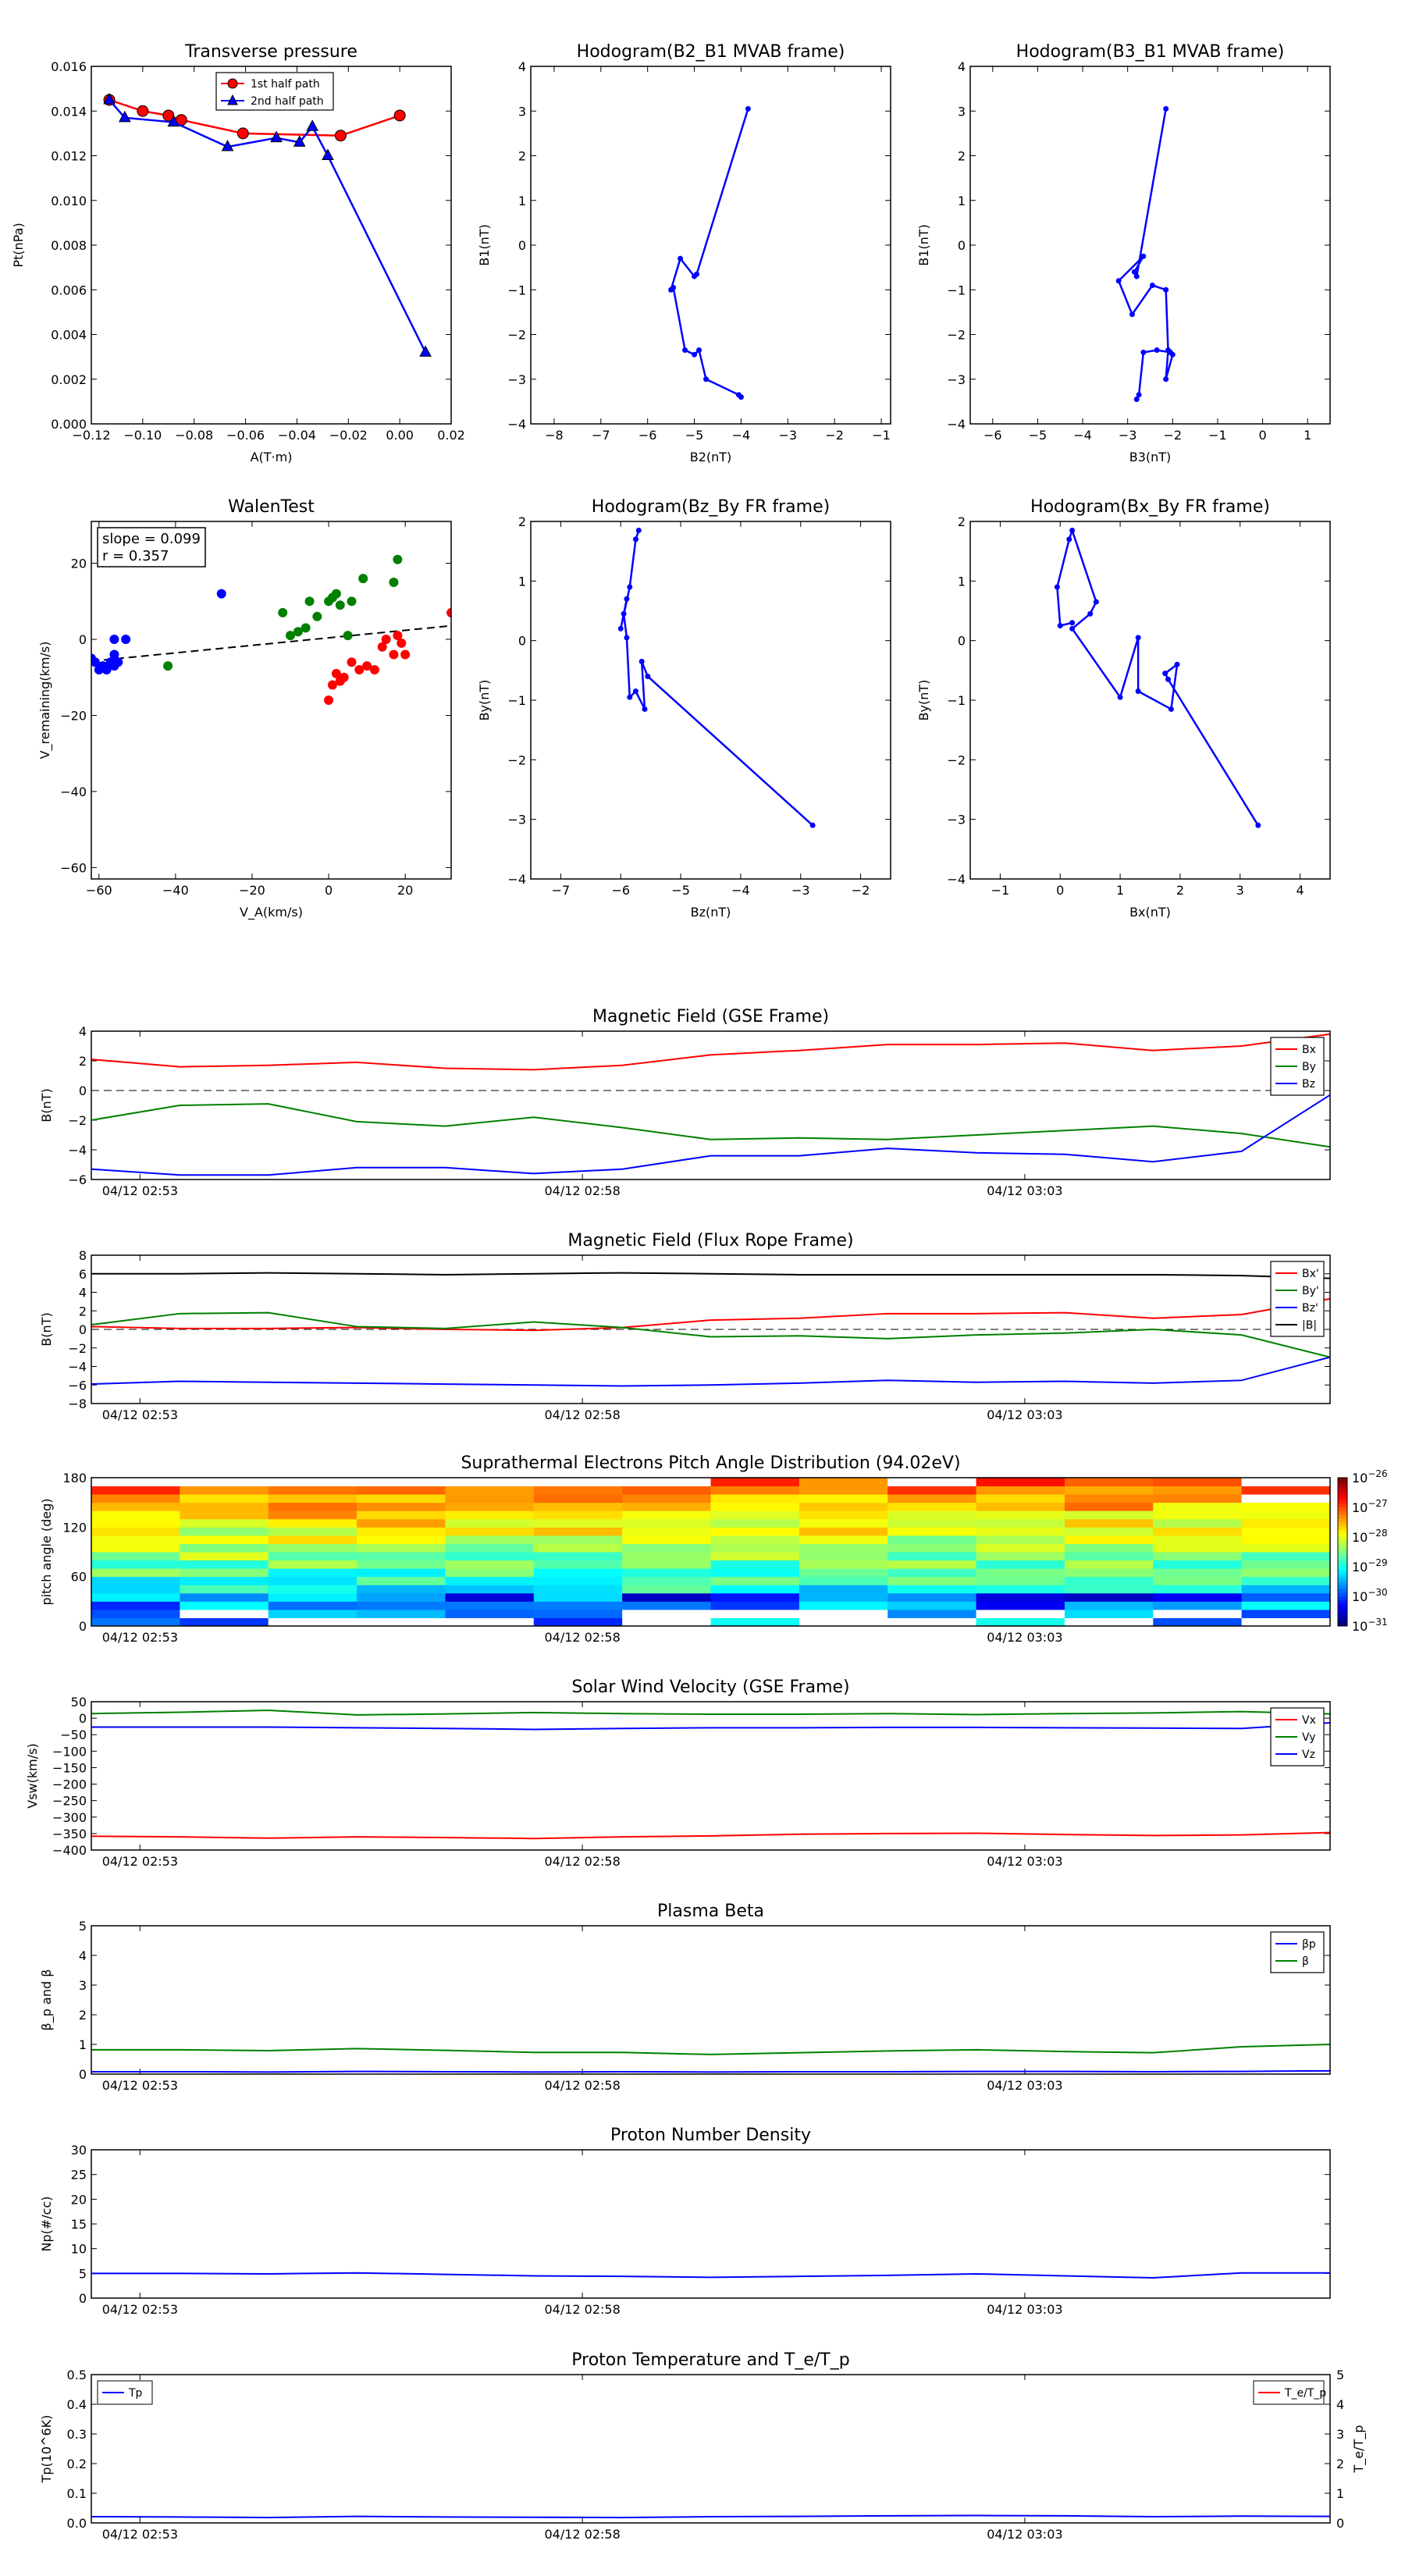  Describe the element at coordinates (288, 101) in the screenshot. I see `legend-label: 2nd half path` at that location.